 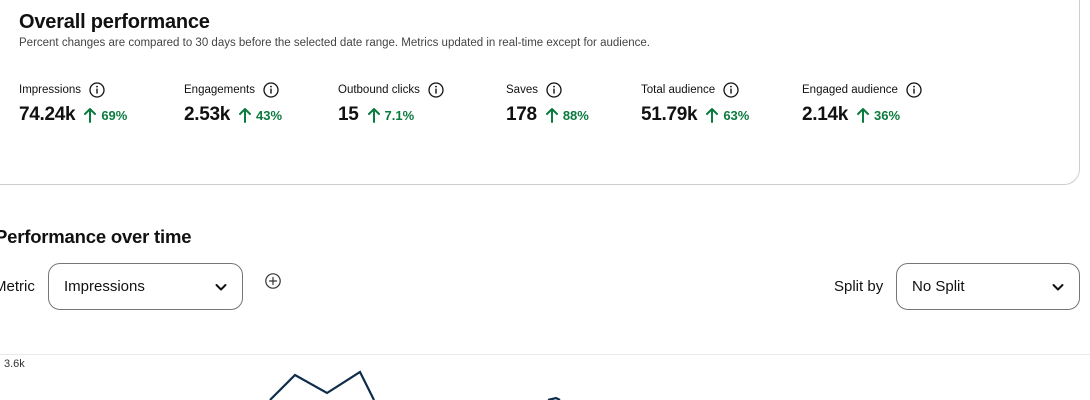 What do you see at coordinates (399, 115) in the screenshot?
I see `metric-change-percent: 7.1%` at bounding box center [399, 115].